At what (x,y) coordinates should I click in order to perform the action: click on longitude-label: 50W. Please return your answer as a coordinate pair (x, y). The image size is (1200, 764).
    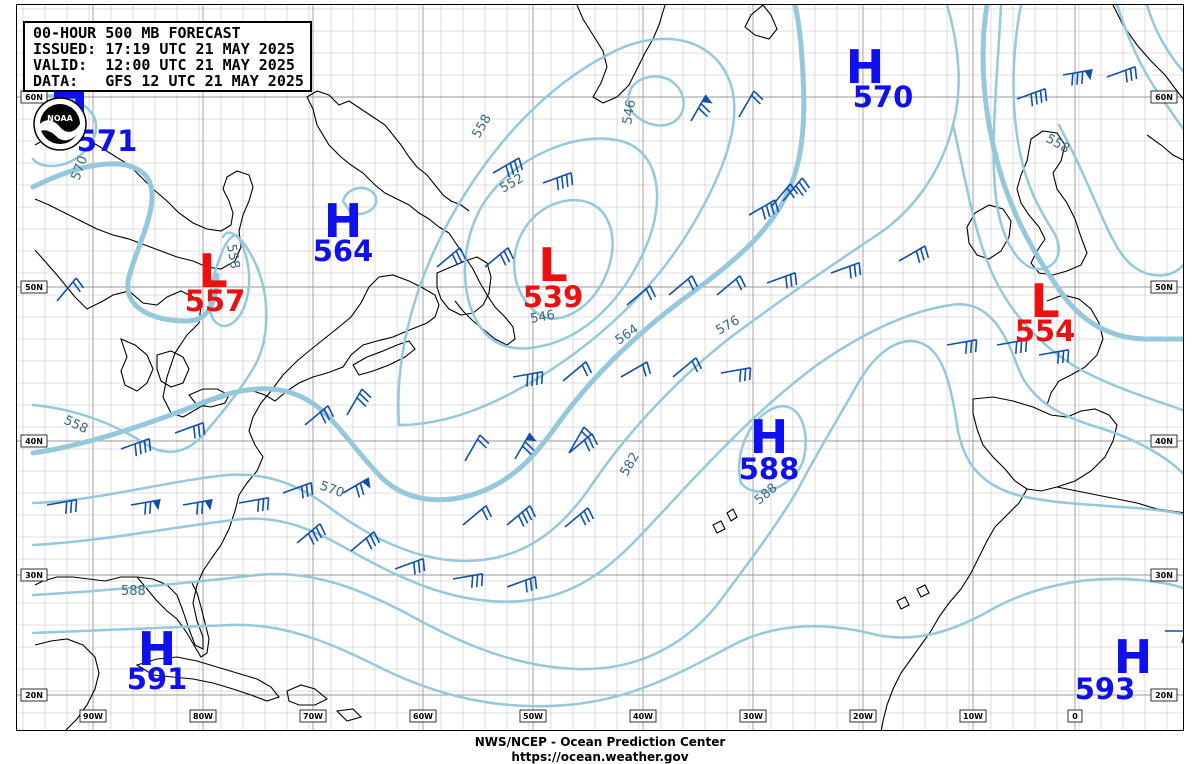
    Looking at the image, I should click on (533, 716).